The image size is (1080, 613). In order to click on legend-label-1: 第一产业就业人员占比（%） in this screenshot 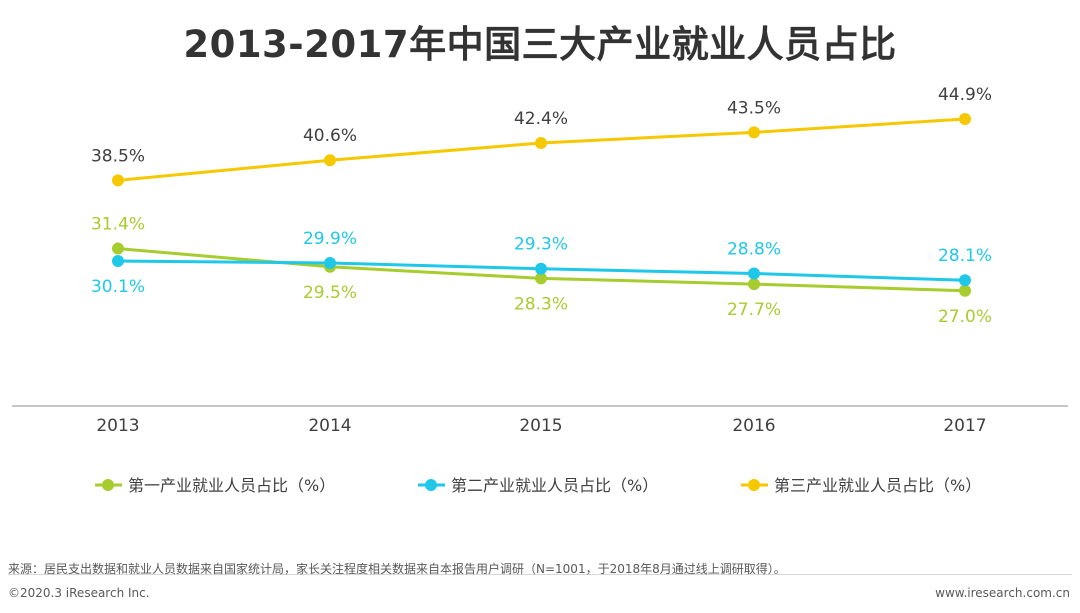, I will do `click(231, 485)`.